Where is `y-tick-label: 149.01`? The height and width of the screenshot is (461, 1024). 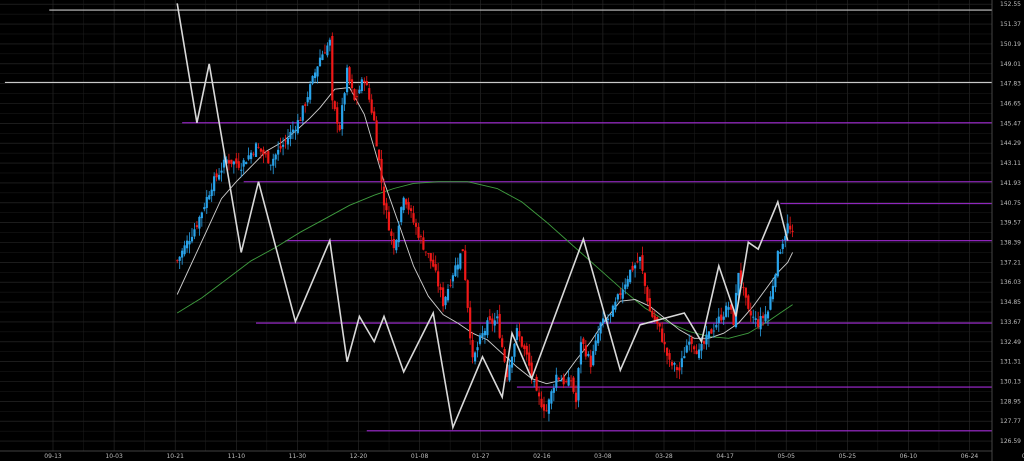
y-tick-label: 149.01 is located at coordinates (1010, 64).